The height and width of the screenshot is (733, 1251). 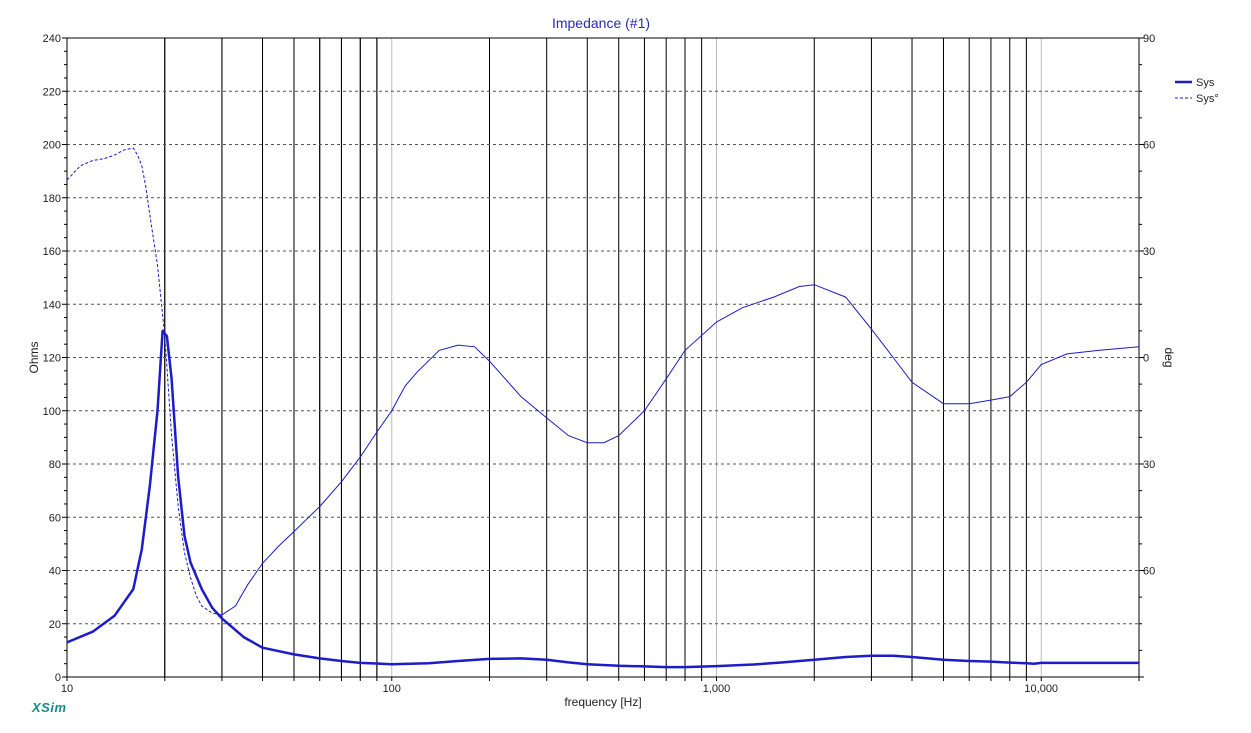 What do you see at coordinates (1041, 689) in the screenshot?
I see `x-tick-label: 10,000` at bounding box center [1041, 689].